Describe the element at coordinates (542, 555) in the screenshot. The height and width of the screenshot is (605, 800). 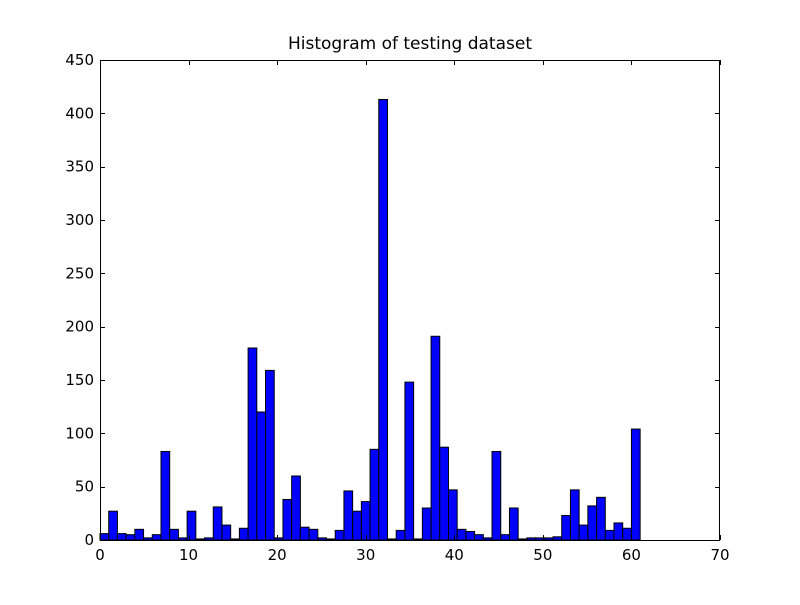
I see `x-tick-label-5: 50` at that location.